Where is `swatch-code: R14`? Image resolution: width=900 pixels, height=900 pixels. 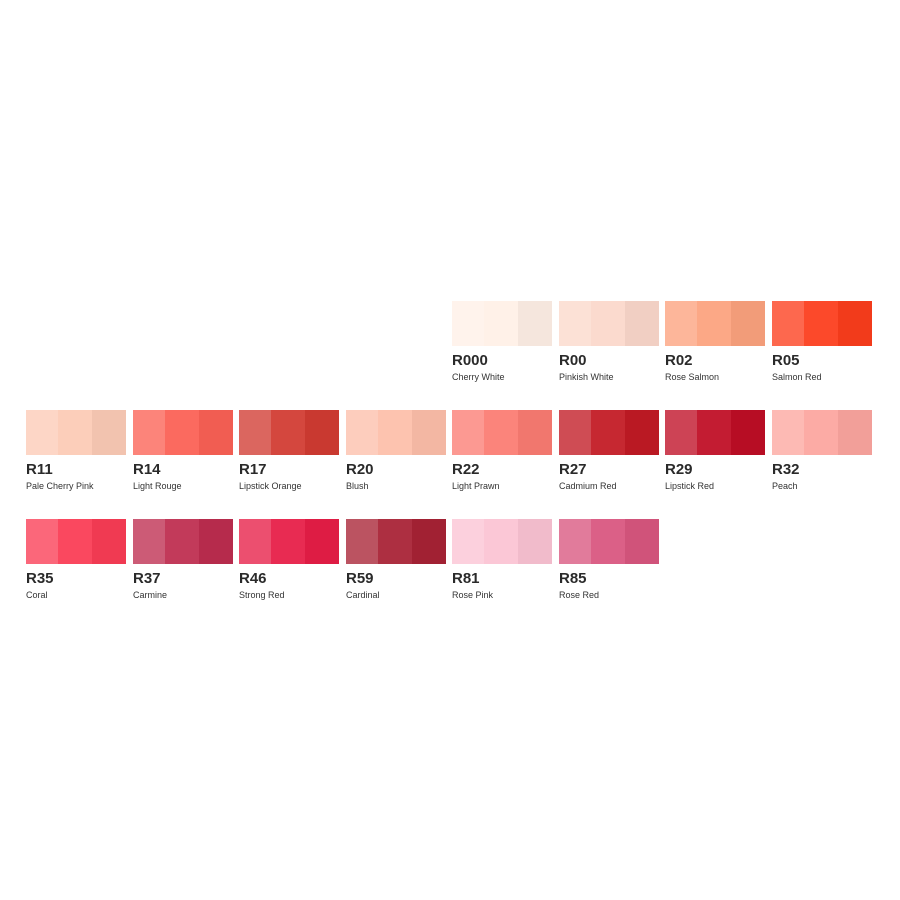
swatch-code: R14 is located at coordinates (147, 469).